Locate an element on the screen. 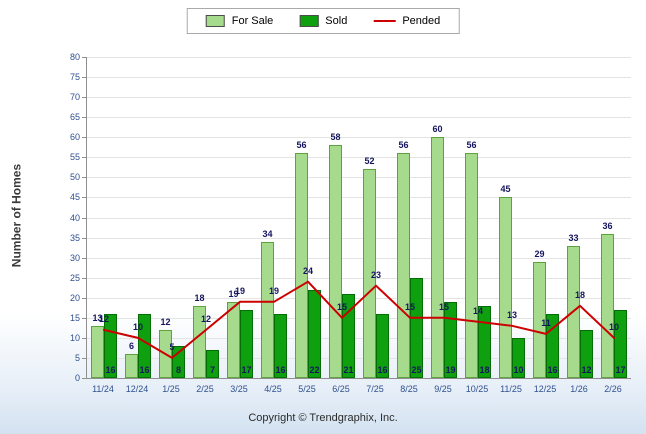  x-axis-label: 1/25 is located at coordinates (171, 389).